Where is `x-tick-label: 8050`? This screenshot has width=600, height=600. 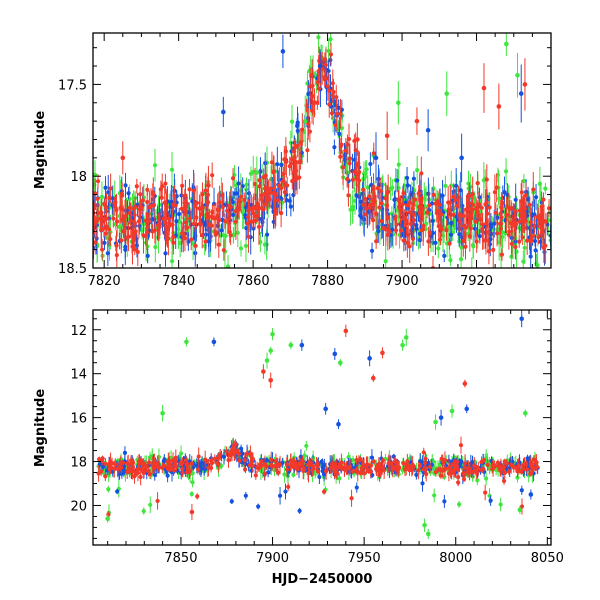 x-tick-label: 8050 is located at coordinates (547, 558).